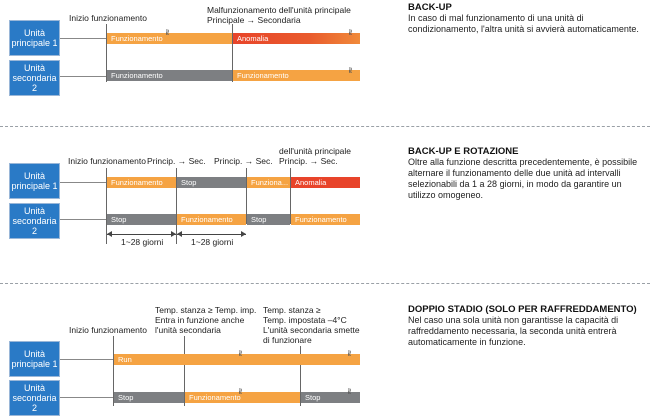 The height and width of the screenshot is (418, 650). What do you see at coordinates (292, 310) in the screenshot?
I see `temp-down-label: Temp. stanza ≥` at bounding box center [292, 310].